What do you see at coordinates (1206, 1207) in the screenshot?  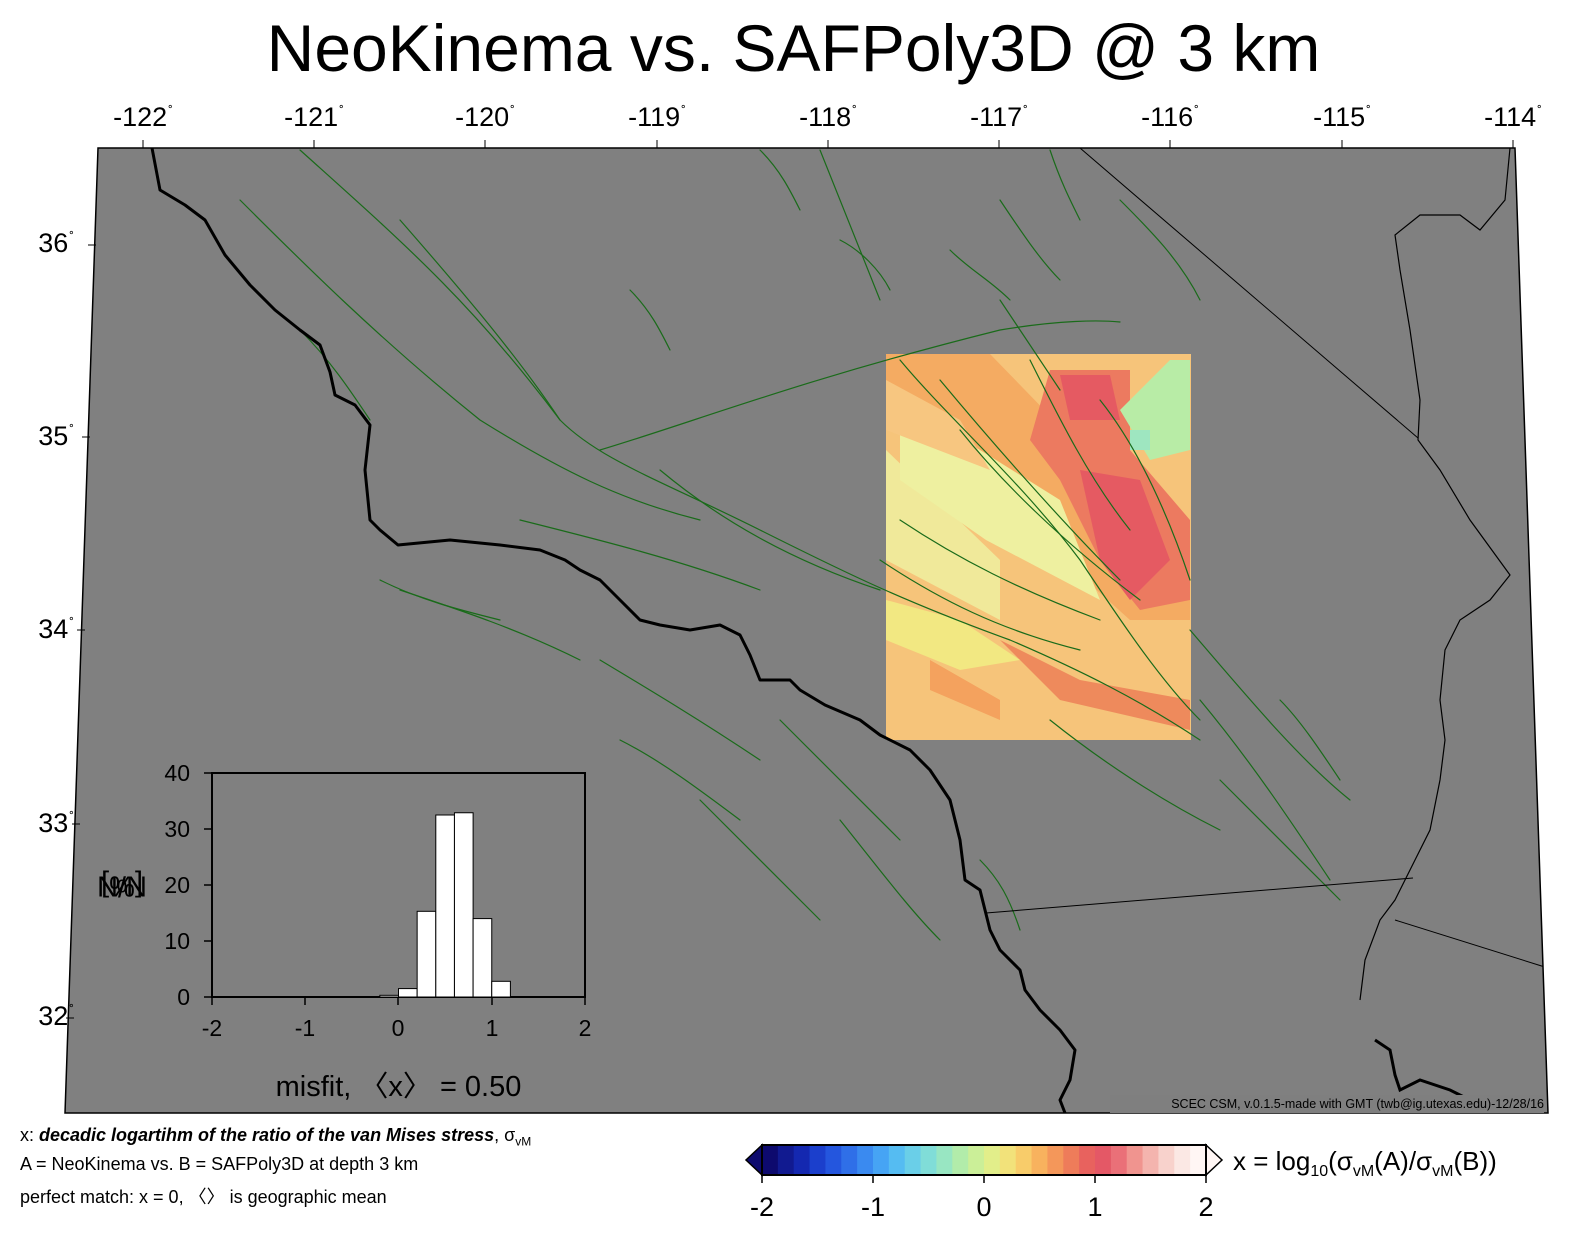 I see `colorbar-tick: 2` at bounding box center [1206, 1207].